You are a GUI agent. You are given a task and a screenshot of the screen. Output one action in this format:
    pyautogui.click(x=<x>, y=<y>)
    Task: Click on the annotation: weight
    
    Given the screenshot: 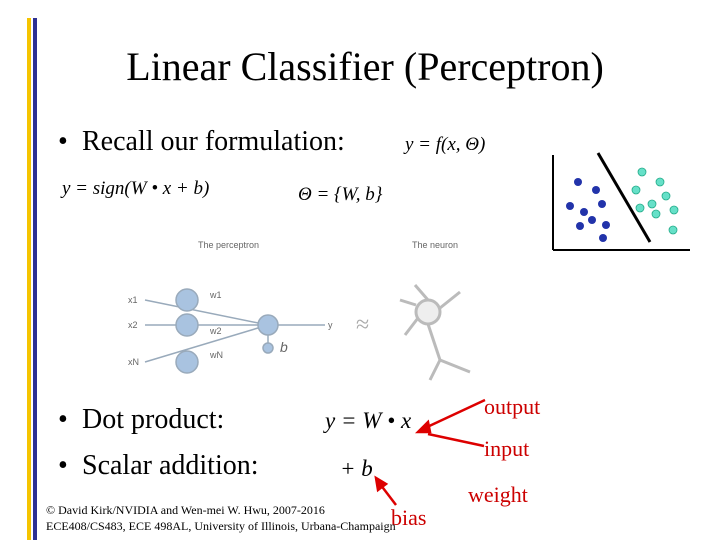 What is the action you would take?
    pyautogui.click(x=498, y=494)
    